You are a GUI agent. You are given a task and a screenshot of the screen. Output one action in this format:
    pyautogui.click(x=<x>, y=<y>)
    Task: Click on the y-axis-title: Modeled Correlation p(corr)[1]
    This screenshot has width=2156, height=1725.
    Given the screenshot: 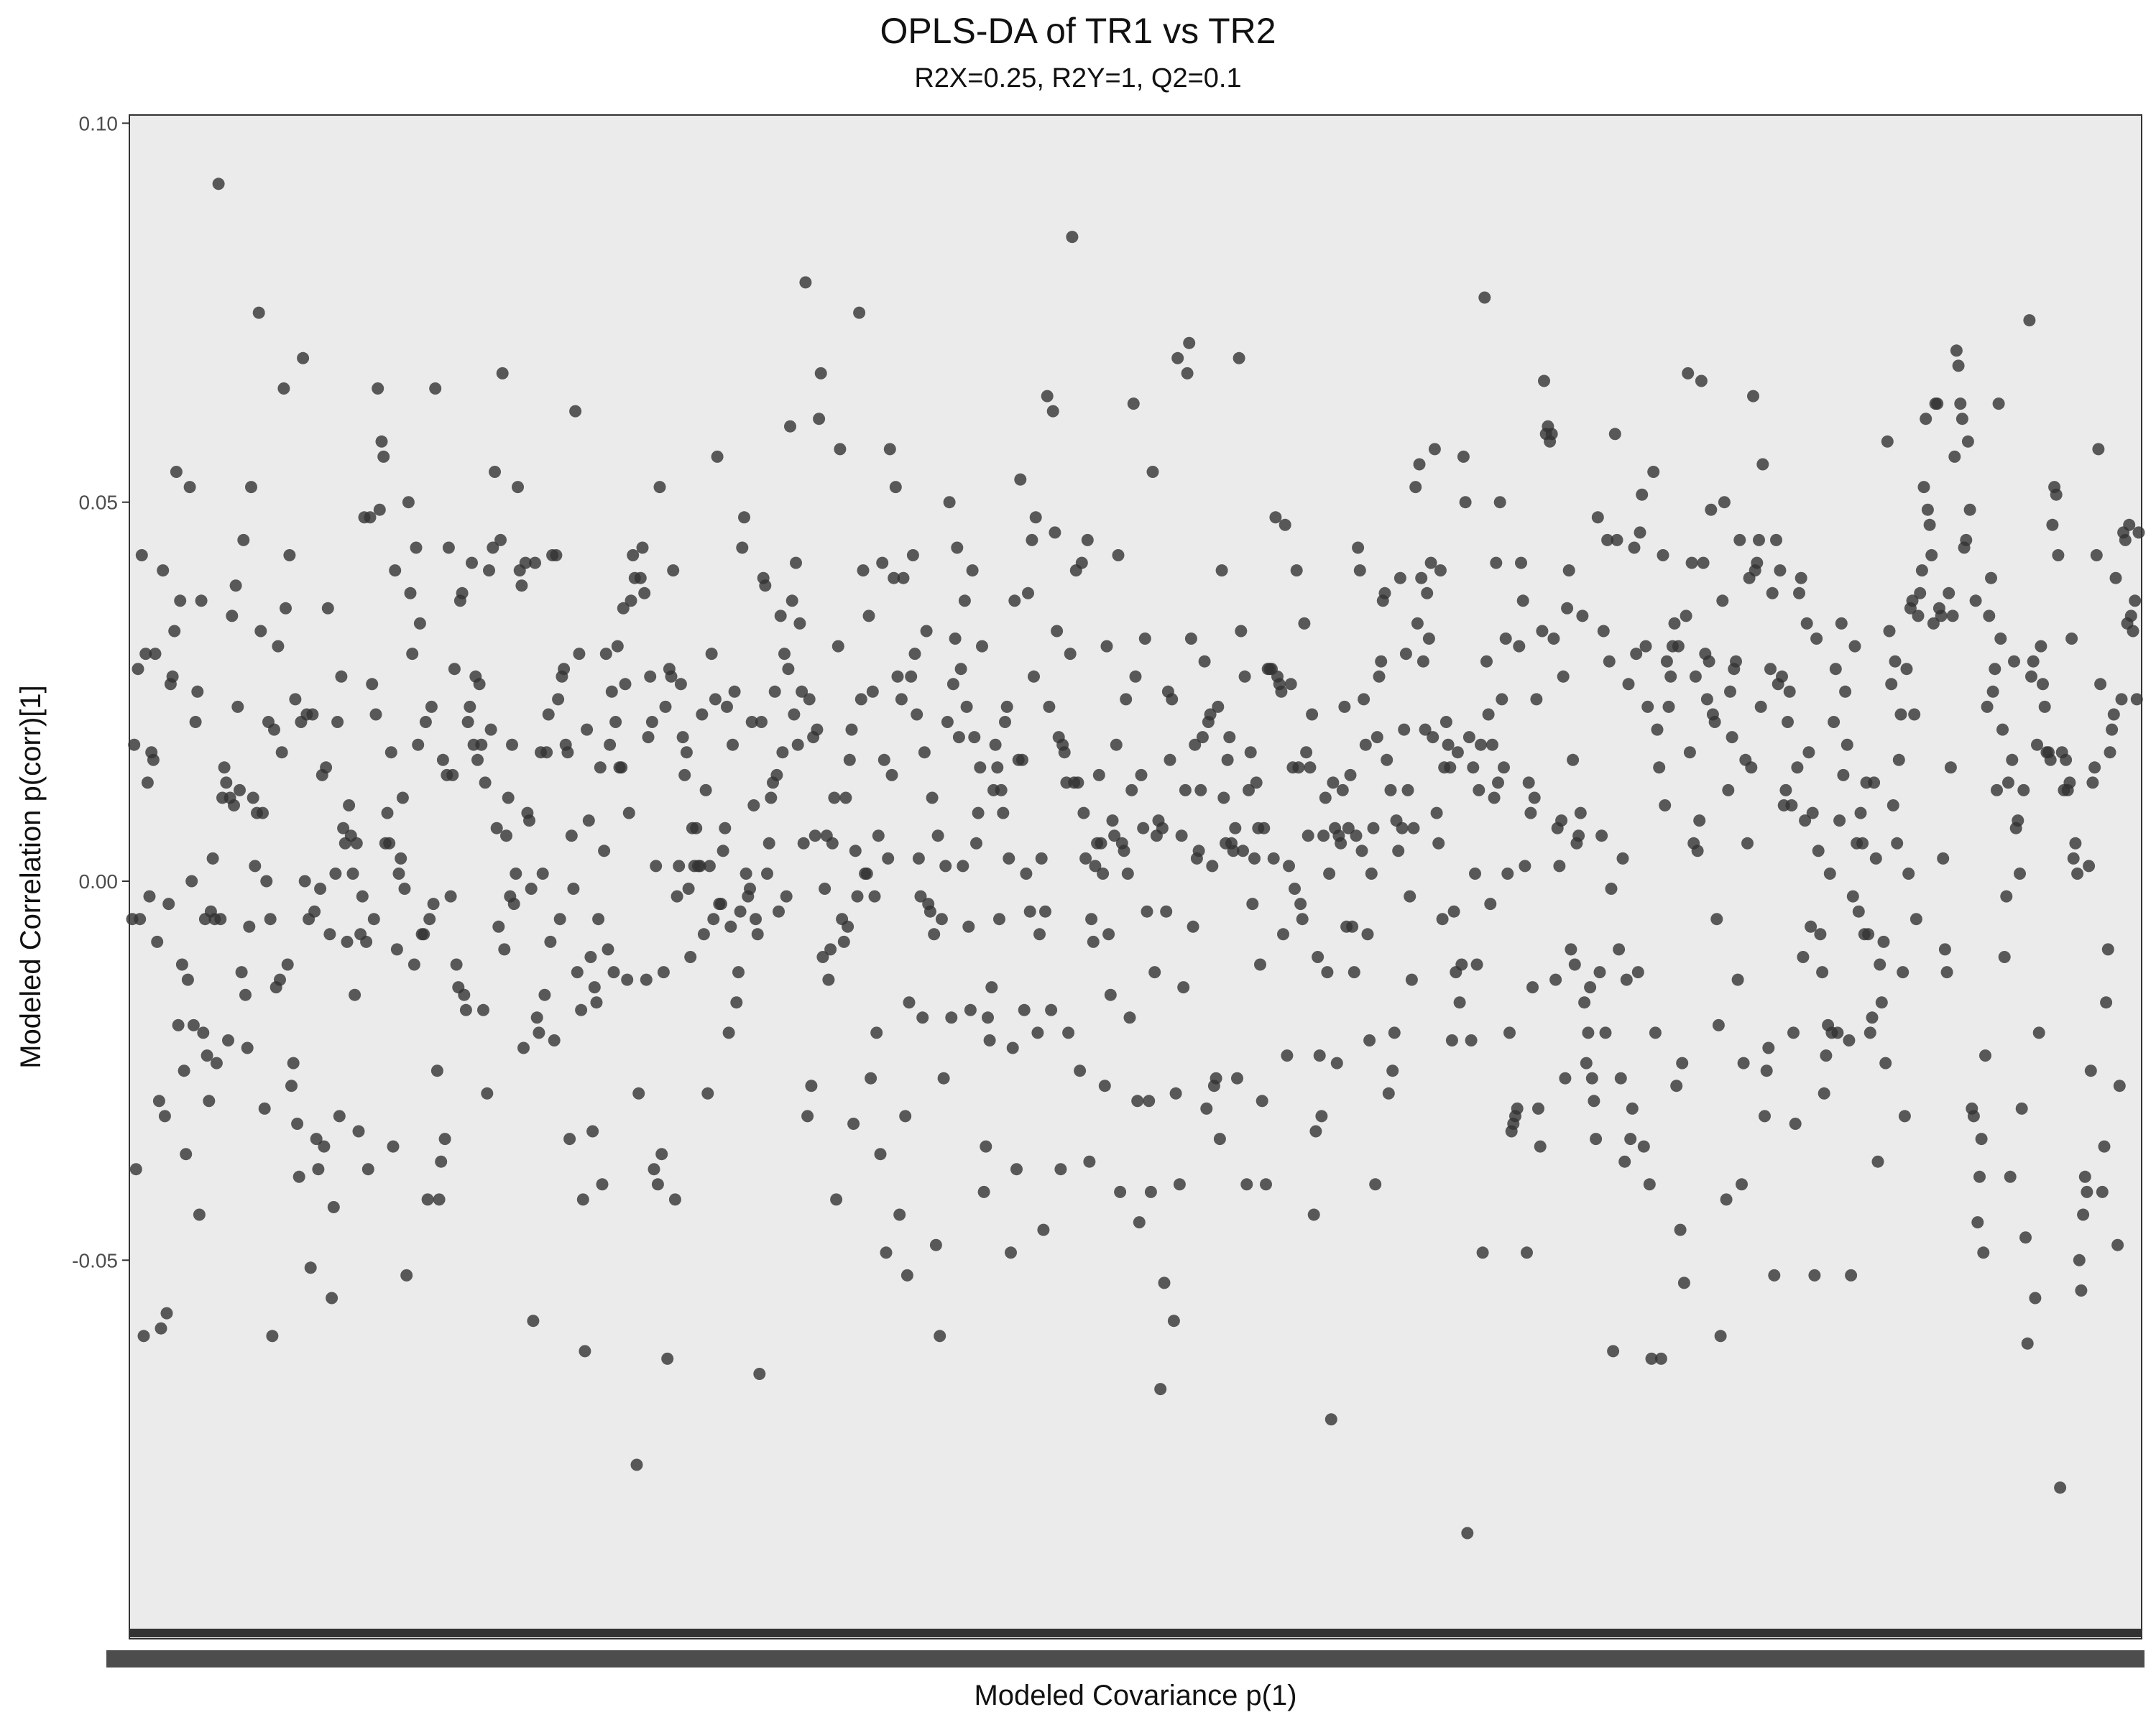 What is the action you would take?
    pyautogui.click(x=31, y=877)
    